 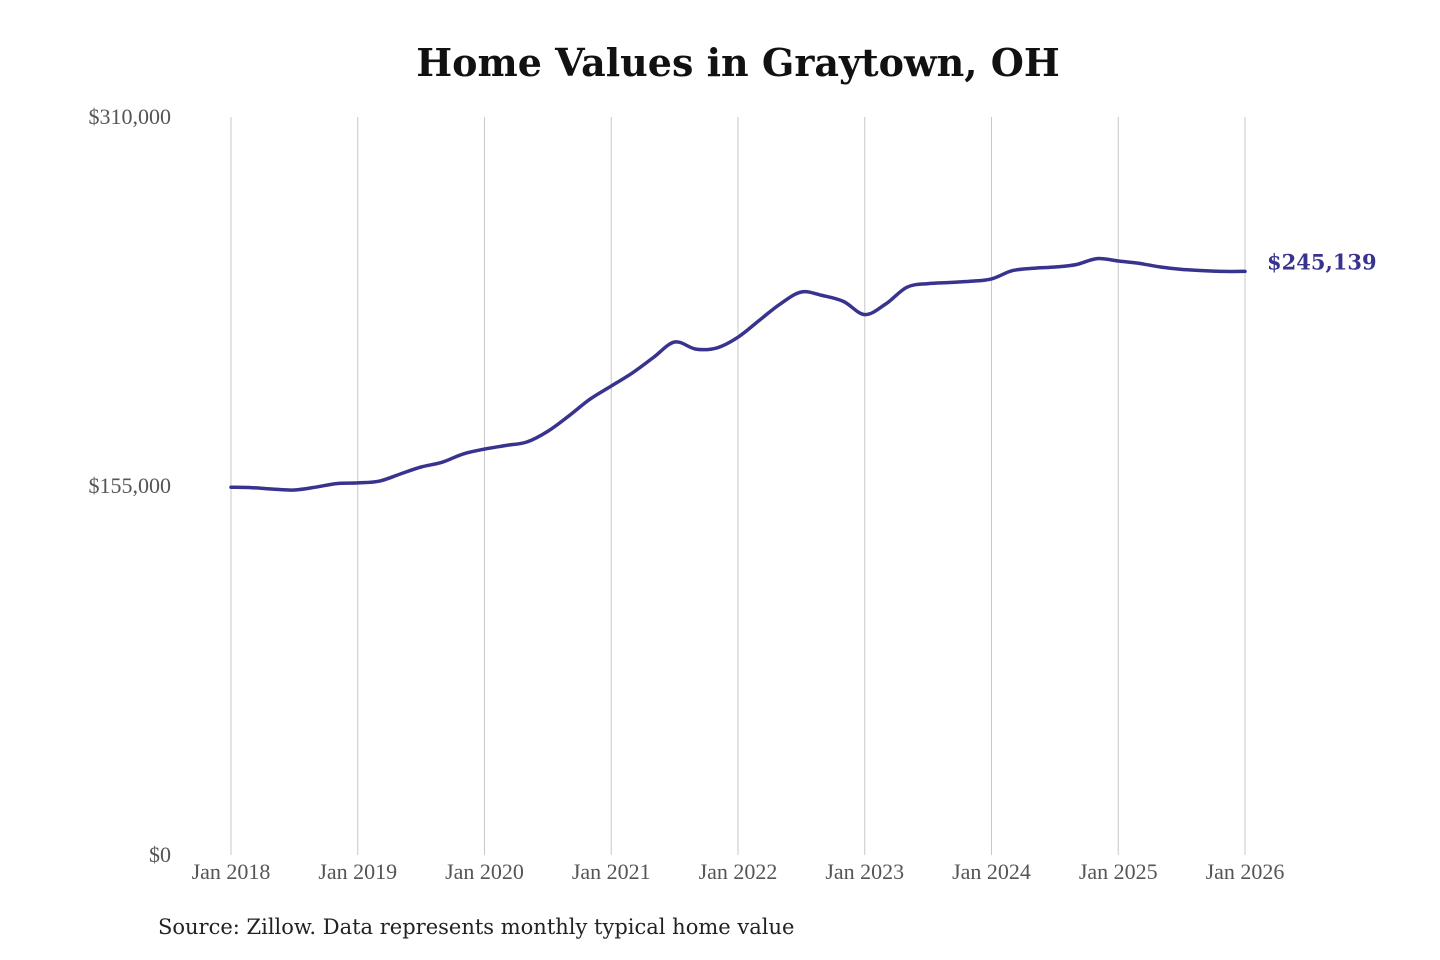 What do you see at coordinates (130, 485) in the screenshot?
I see `y-tick-label: $155,000` at bounding box center [130, 485].